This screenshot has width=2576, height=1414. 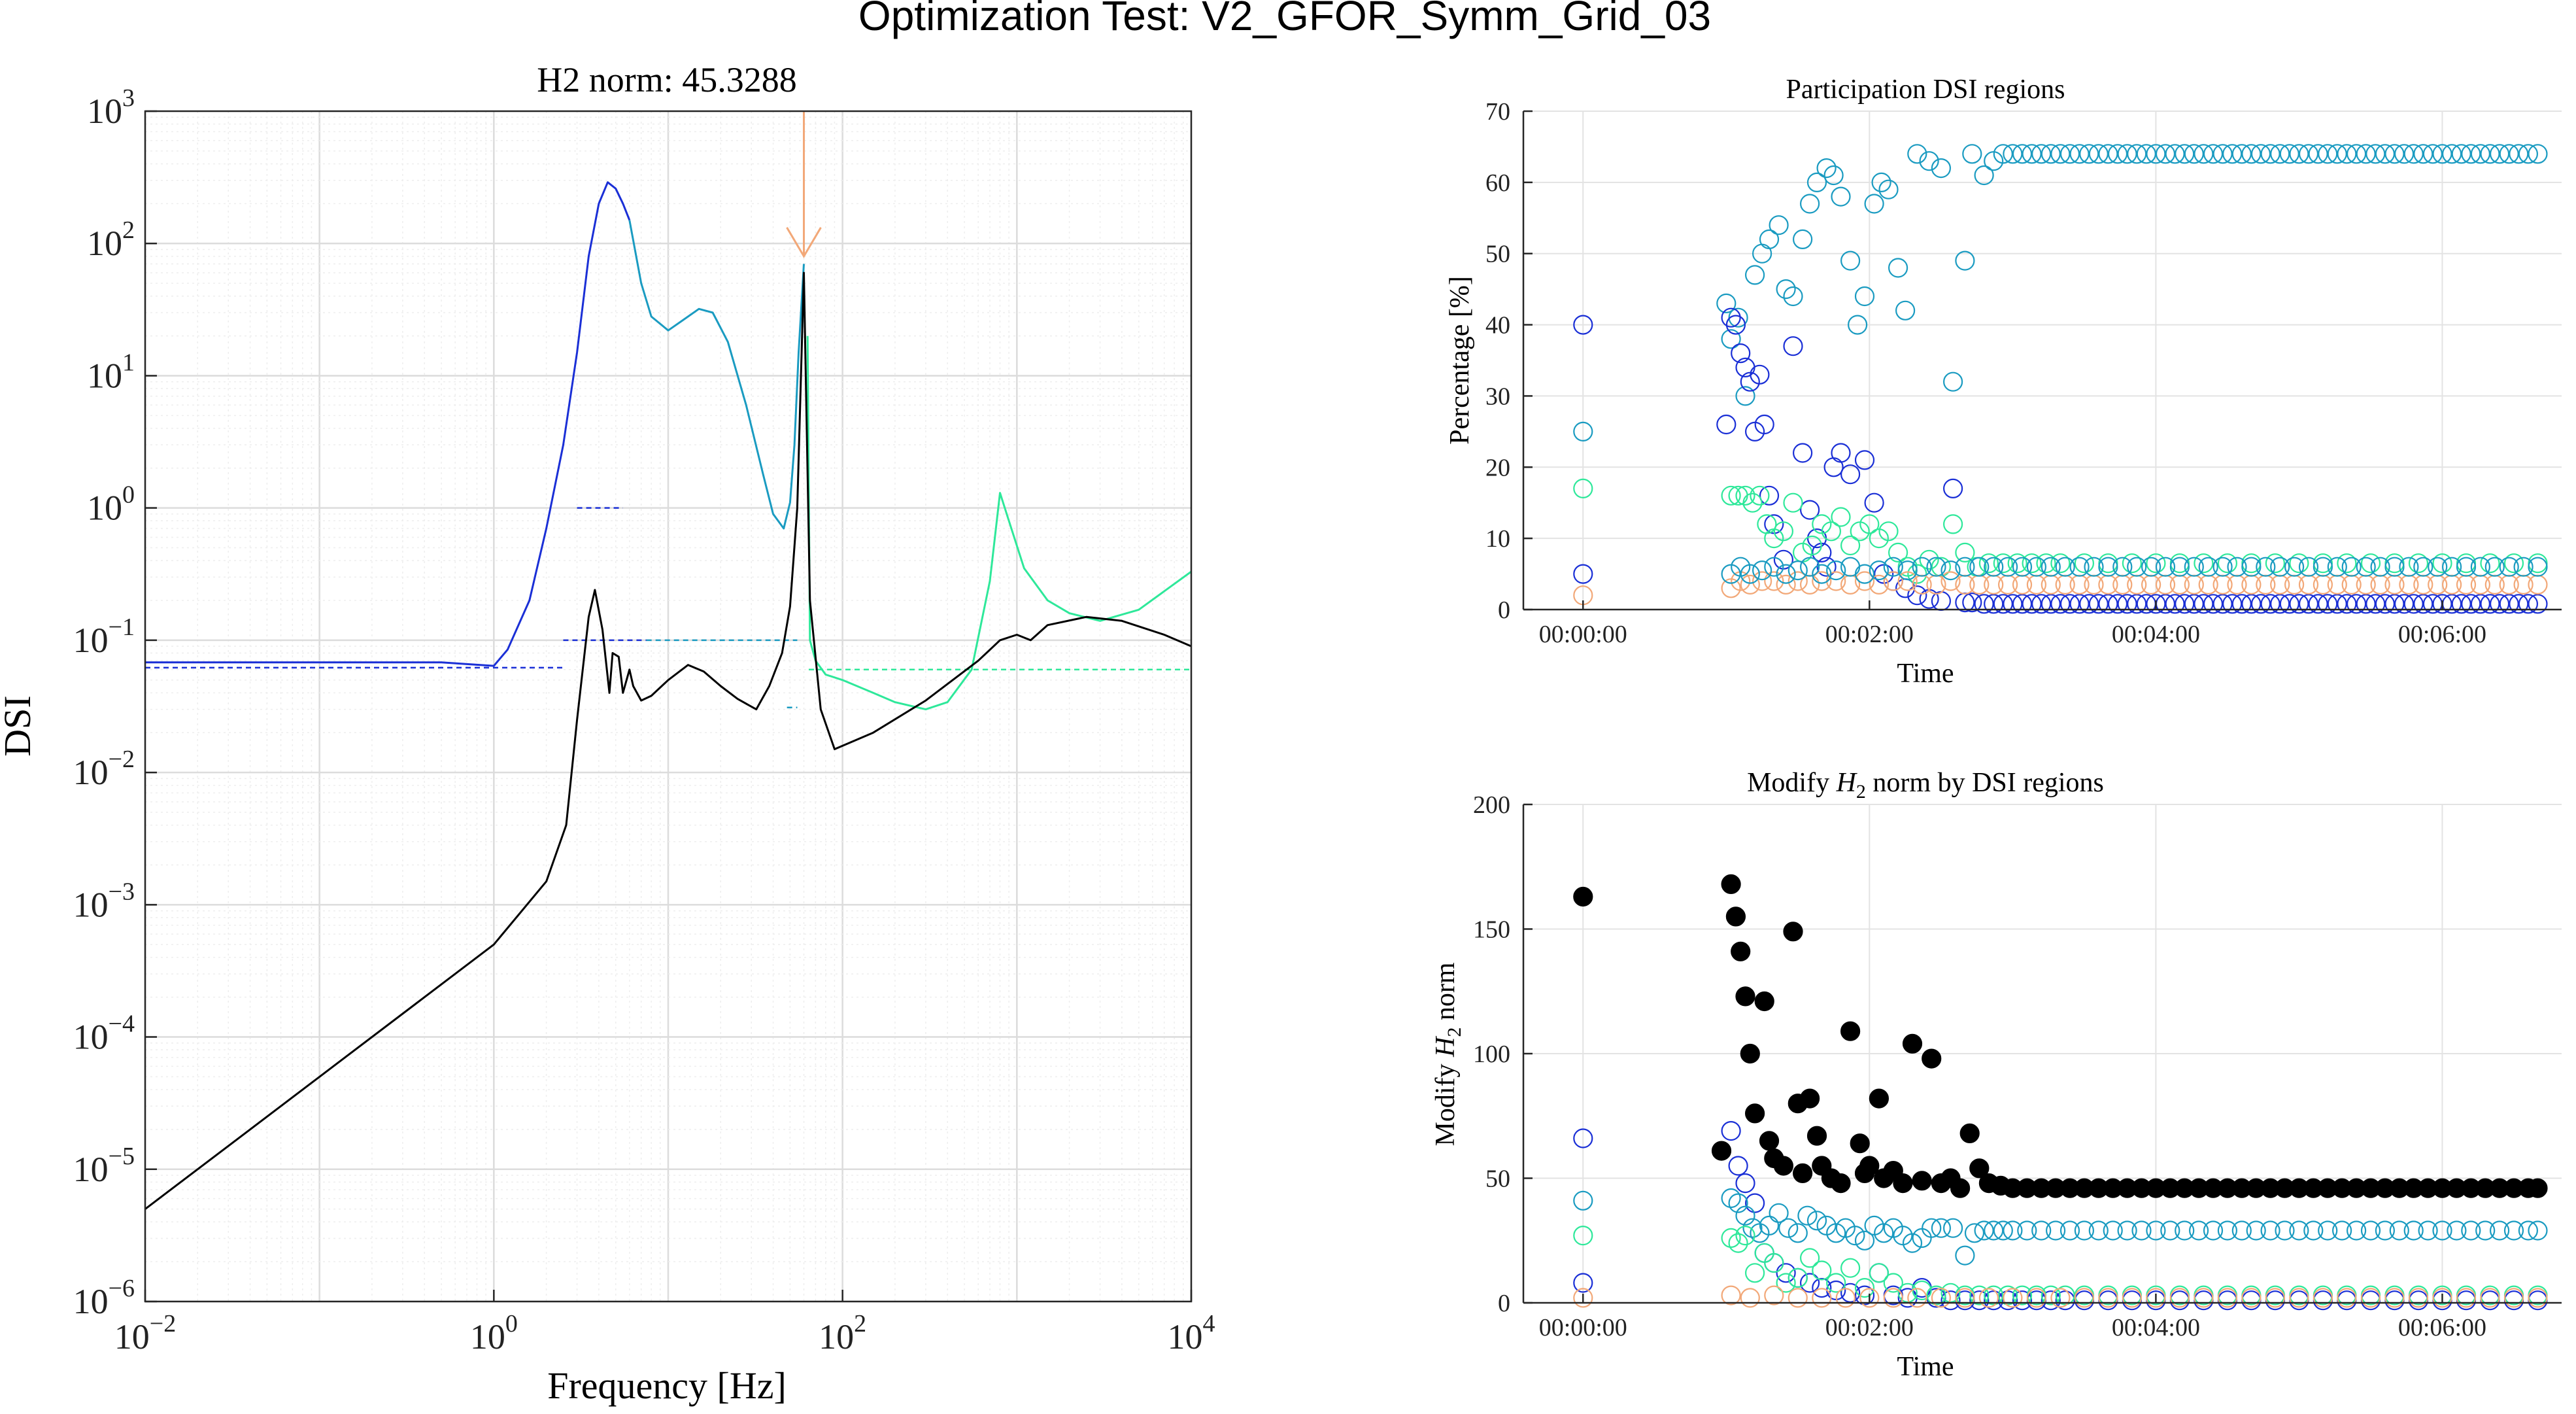 What do you see at coordinates (19, 726) in the screenshot?
I see `chart-dsi-y-label: DSI` at bounding box center [19, 726].